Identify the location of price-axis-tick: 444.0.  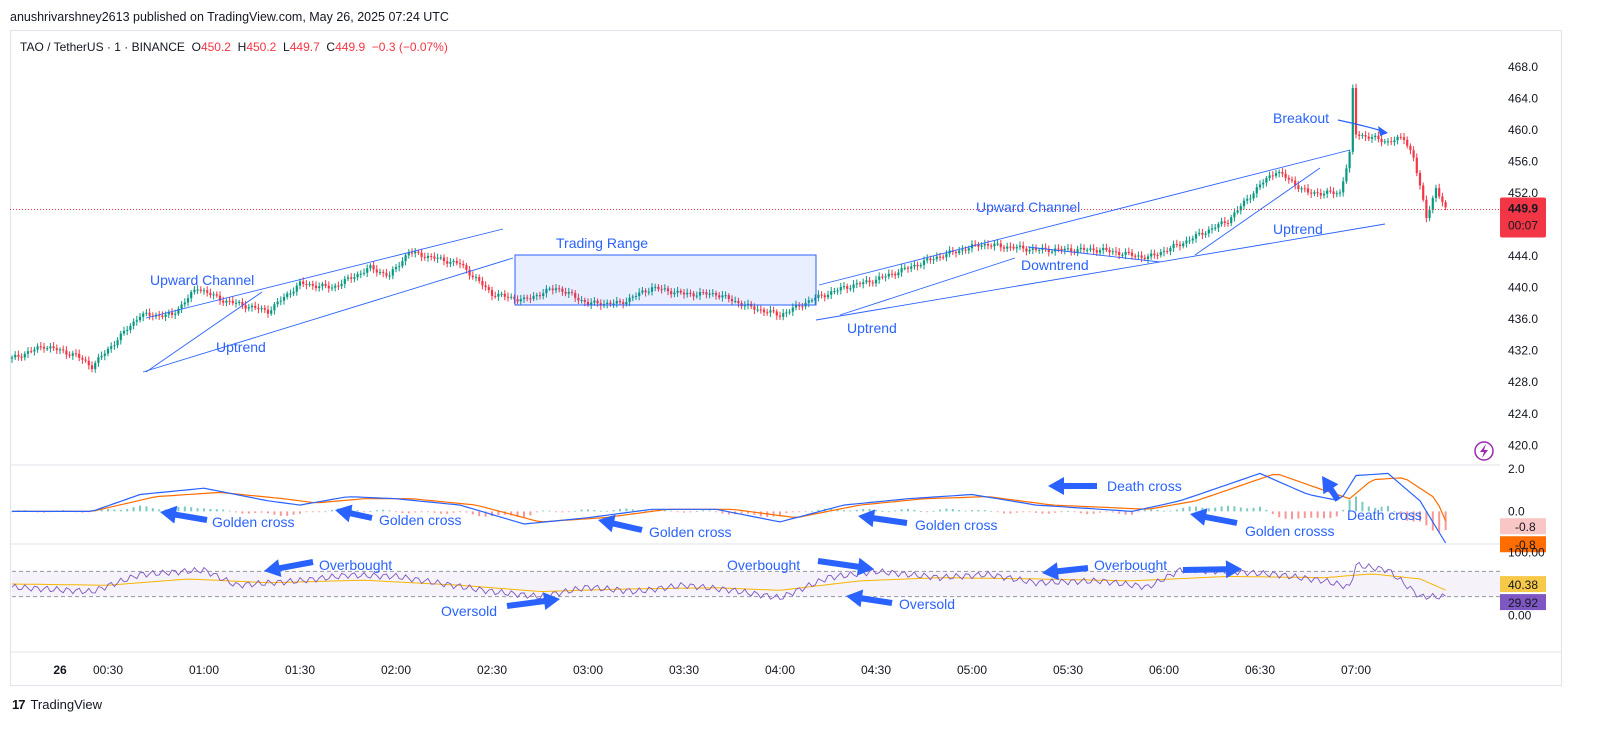
(1523, 256).